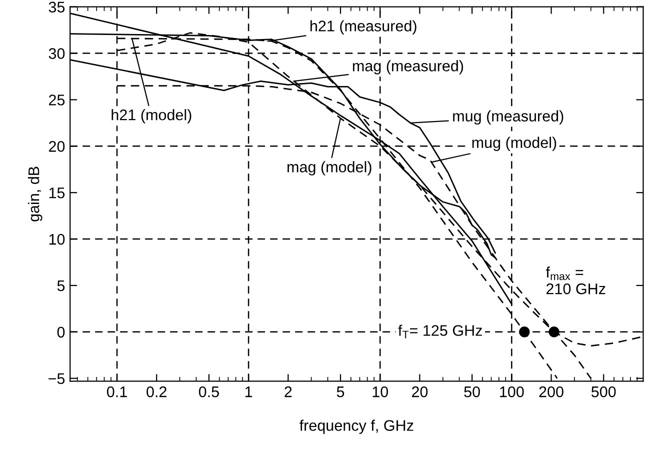  What do you see at coordinates (512, 392) in the screenshot?
I see `x-tick-label: 100` at bounding box center [512, 392].